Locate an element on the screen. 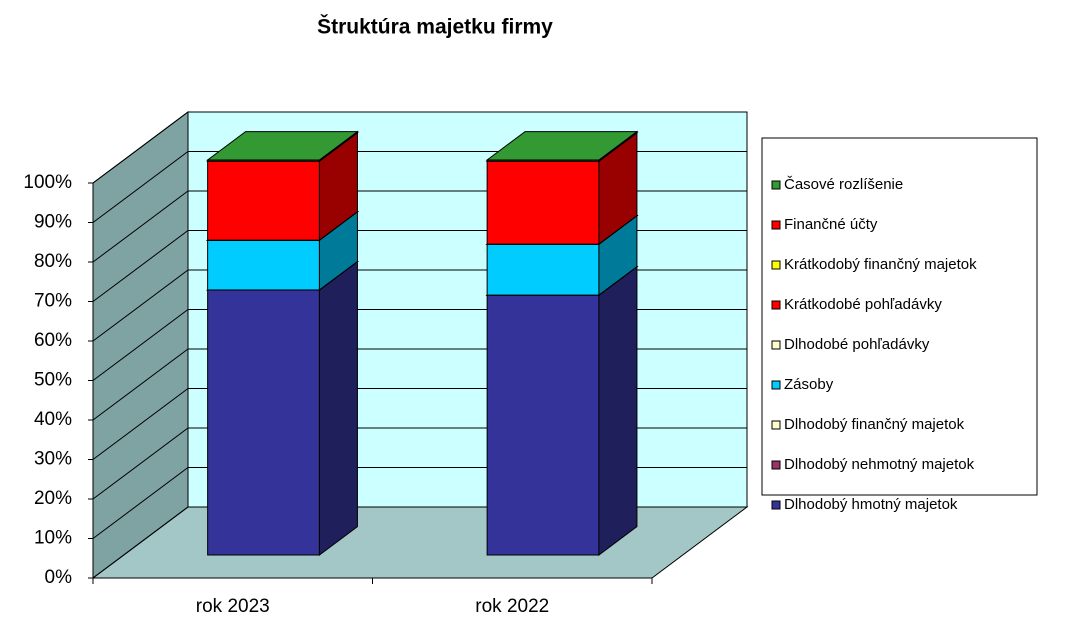 The height and width of the screenshot is (617, 1065). y-tick-label: 50% is located at coordinates (53, 380).